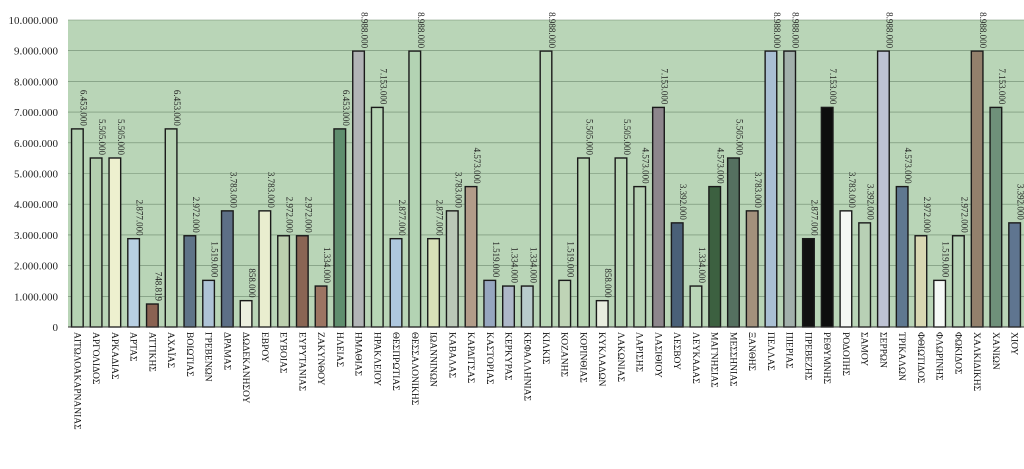 The height and width of the screenshot is (469, 1024). What do you see at coordinates (36, 236) in the screenshot?
I see `y-tick-label: 3.000.000` at bounding box center [36, 236].